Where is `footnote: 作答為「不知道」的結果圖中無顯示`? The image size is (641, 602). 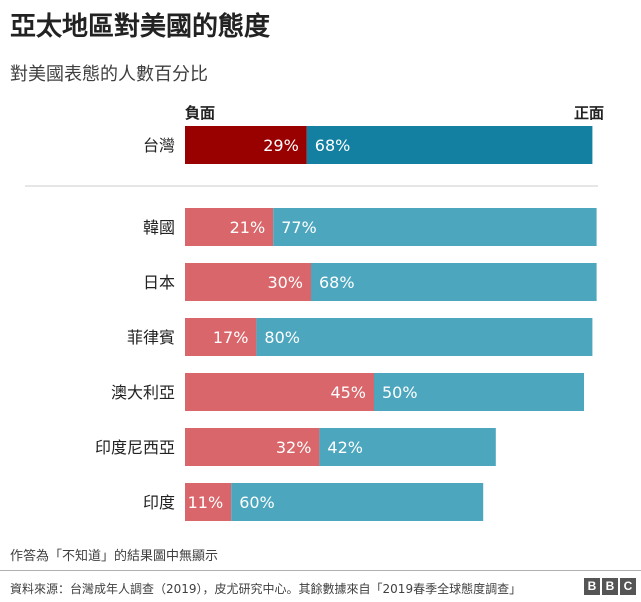 footnote: 作答為「不知道」的結果圖中無顯示 is located at coordinates (114, 556).